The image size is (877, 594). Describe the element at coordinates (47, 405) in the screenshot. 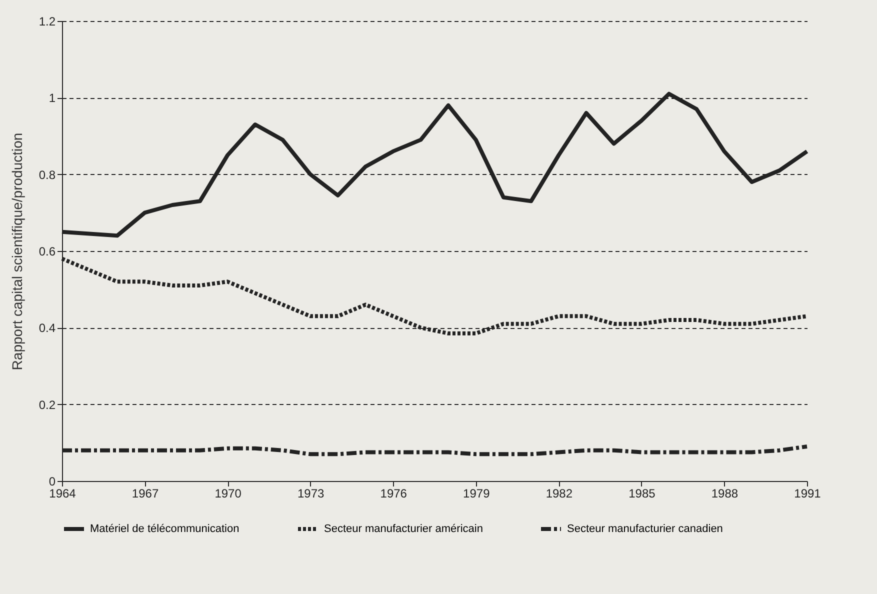

I see `y-tick-label: 0.2` at that location.